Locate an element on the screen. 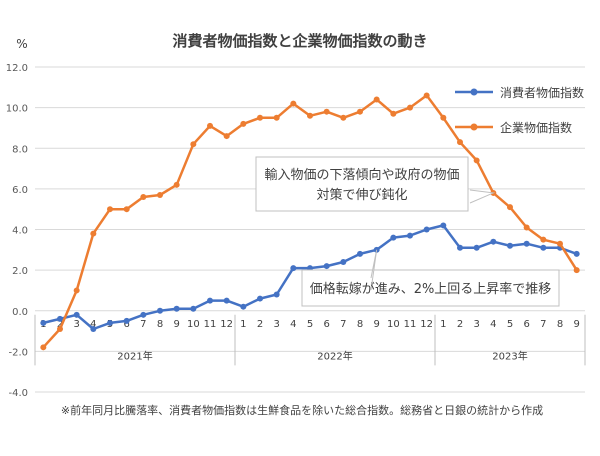 The width and height of the screenshot is (600, 456). x-month-label: 12 is located at coordinates (226, 324).